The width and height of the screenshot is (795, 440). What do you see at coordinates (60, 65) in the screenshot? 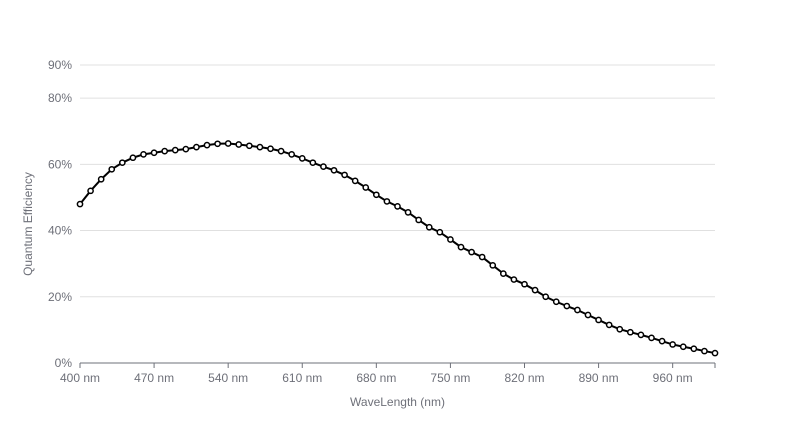
I see `y-tick-label: 90%` at bounding box center [60, 65].